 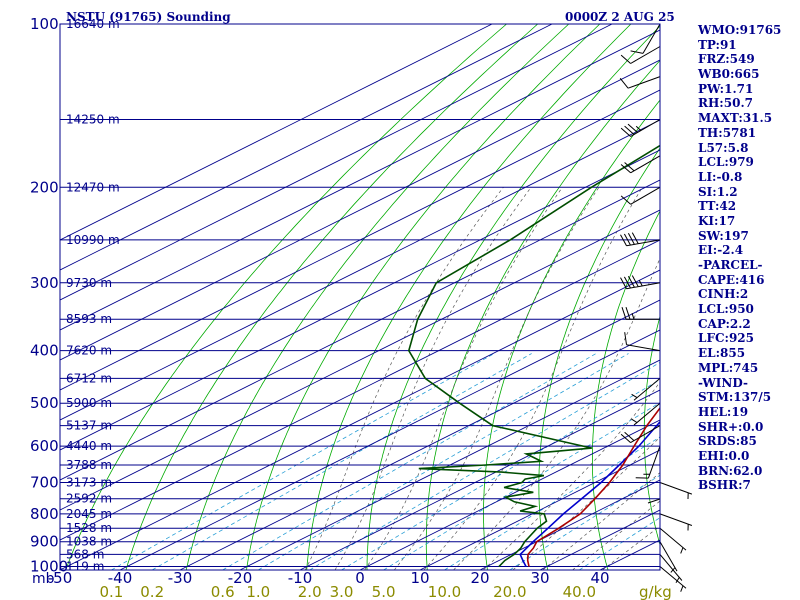 I want to click on index-item: SHR+:0.0, so click(x=731, y=426).